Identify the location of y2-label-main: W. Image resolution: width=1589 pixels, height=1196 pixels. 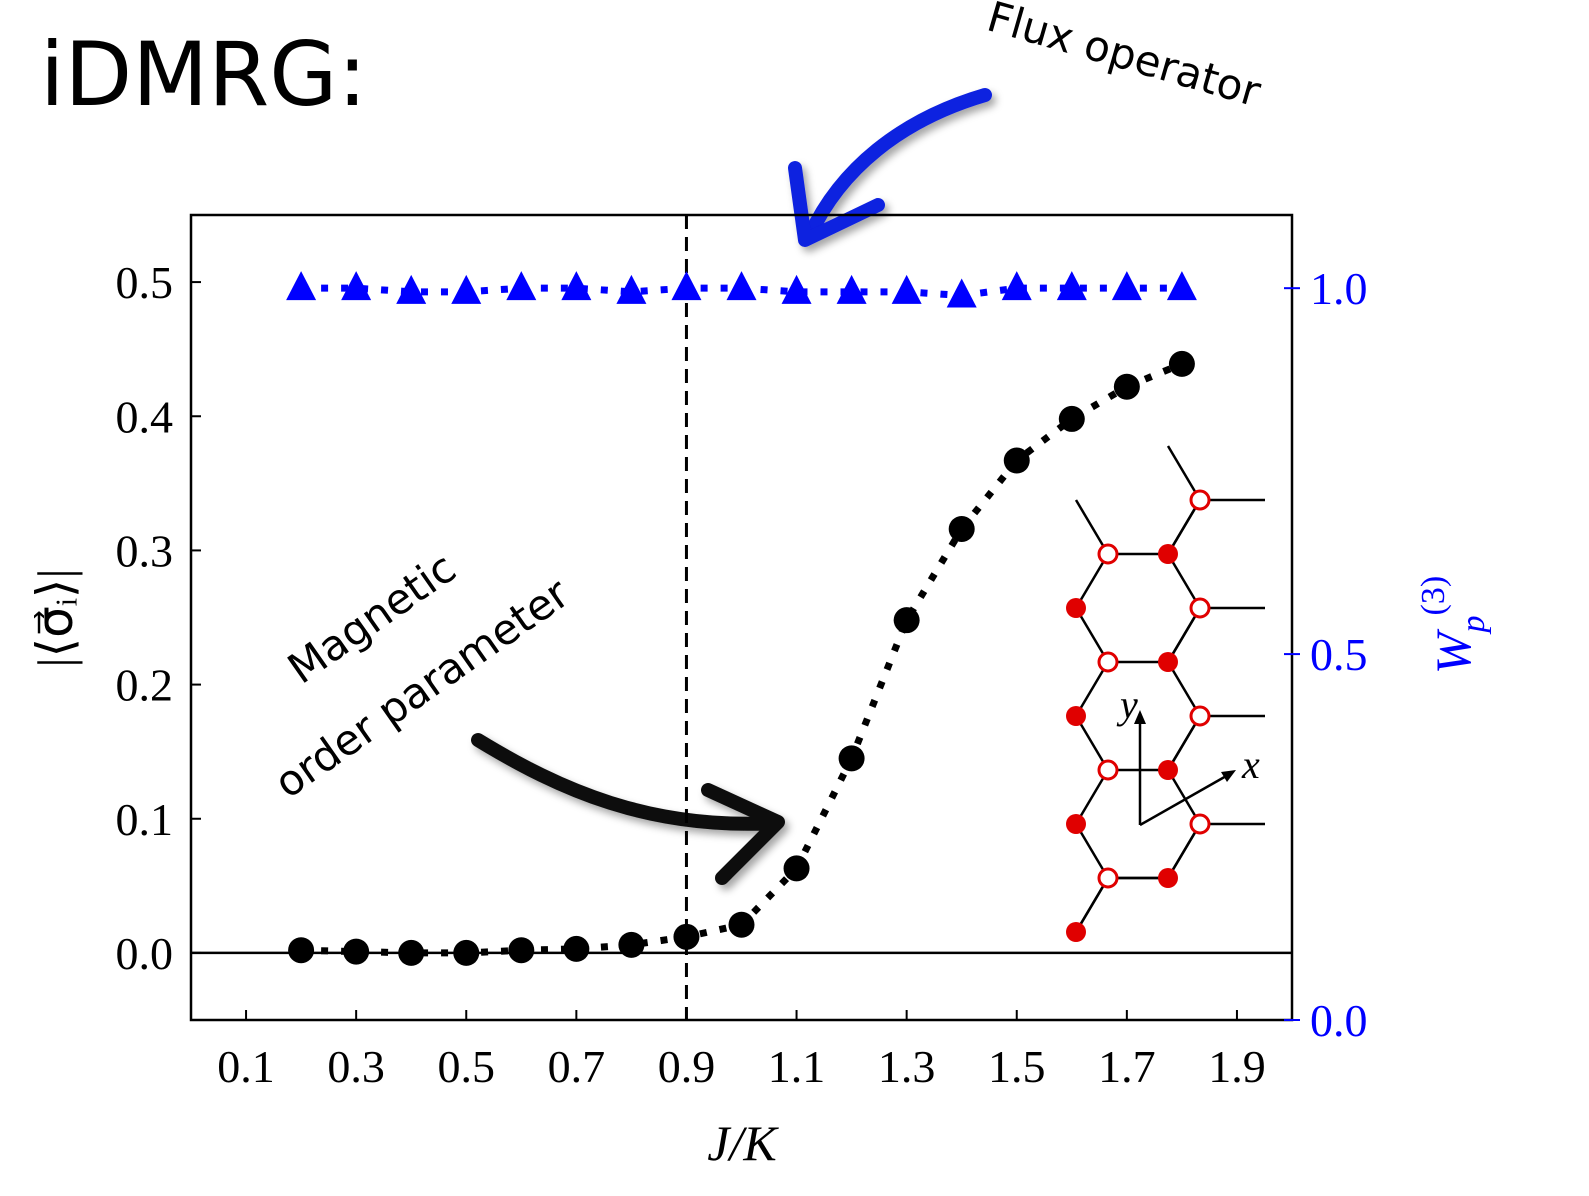
(1453, 651).